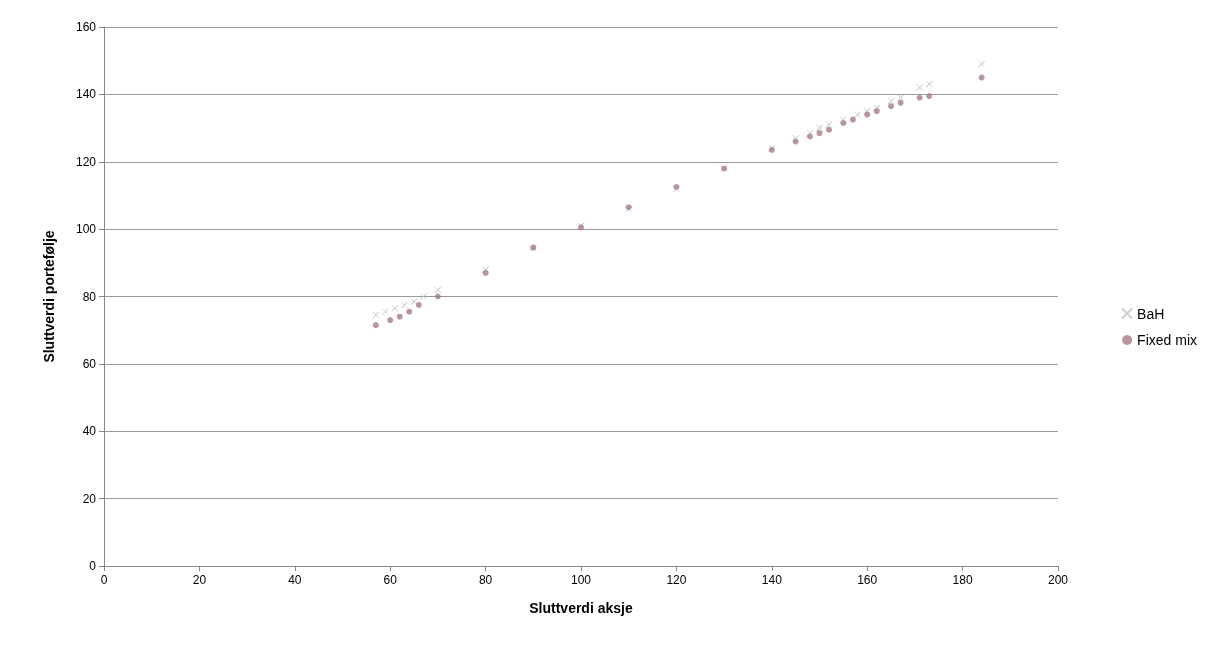 The height and width of the screenshot is (653, 1212). Describe the element at coordinates (86, 27) in the screenshot. I see `y-tick-label: 160` at that location.